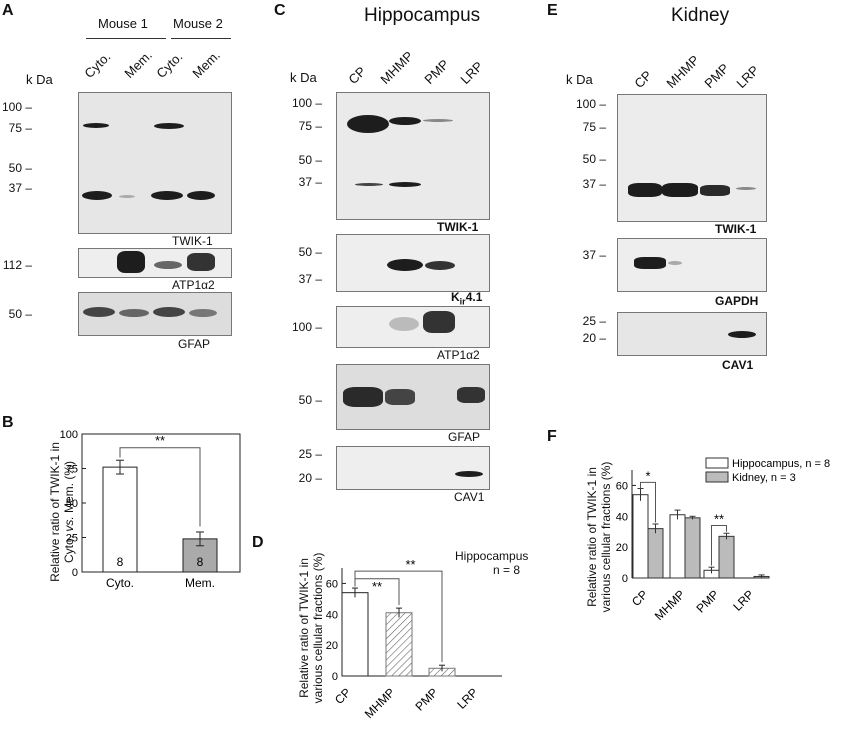  I want to click on label-e-gapdh: GAPDH, so click(737, 301).